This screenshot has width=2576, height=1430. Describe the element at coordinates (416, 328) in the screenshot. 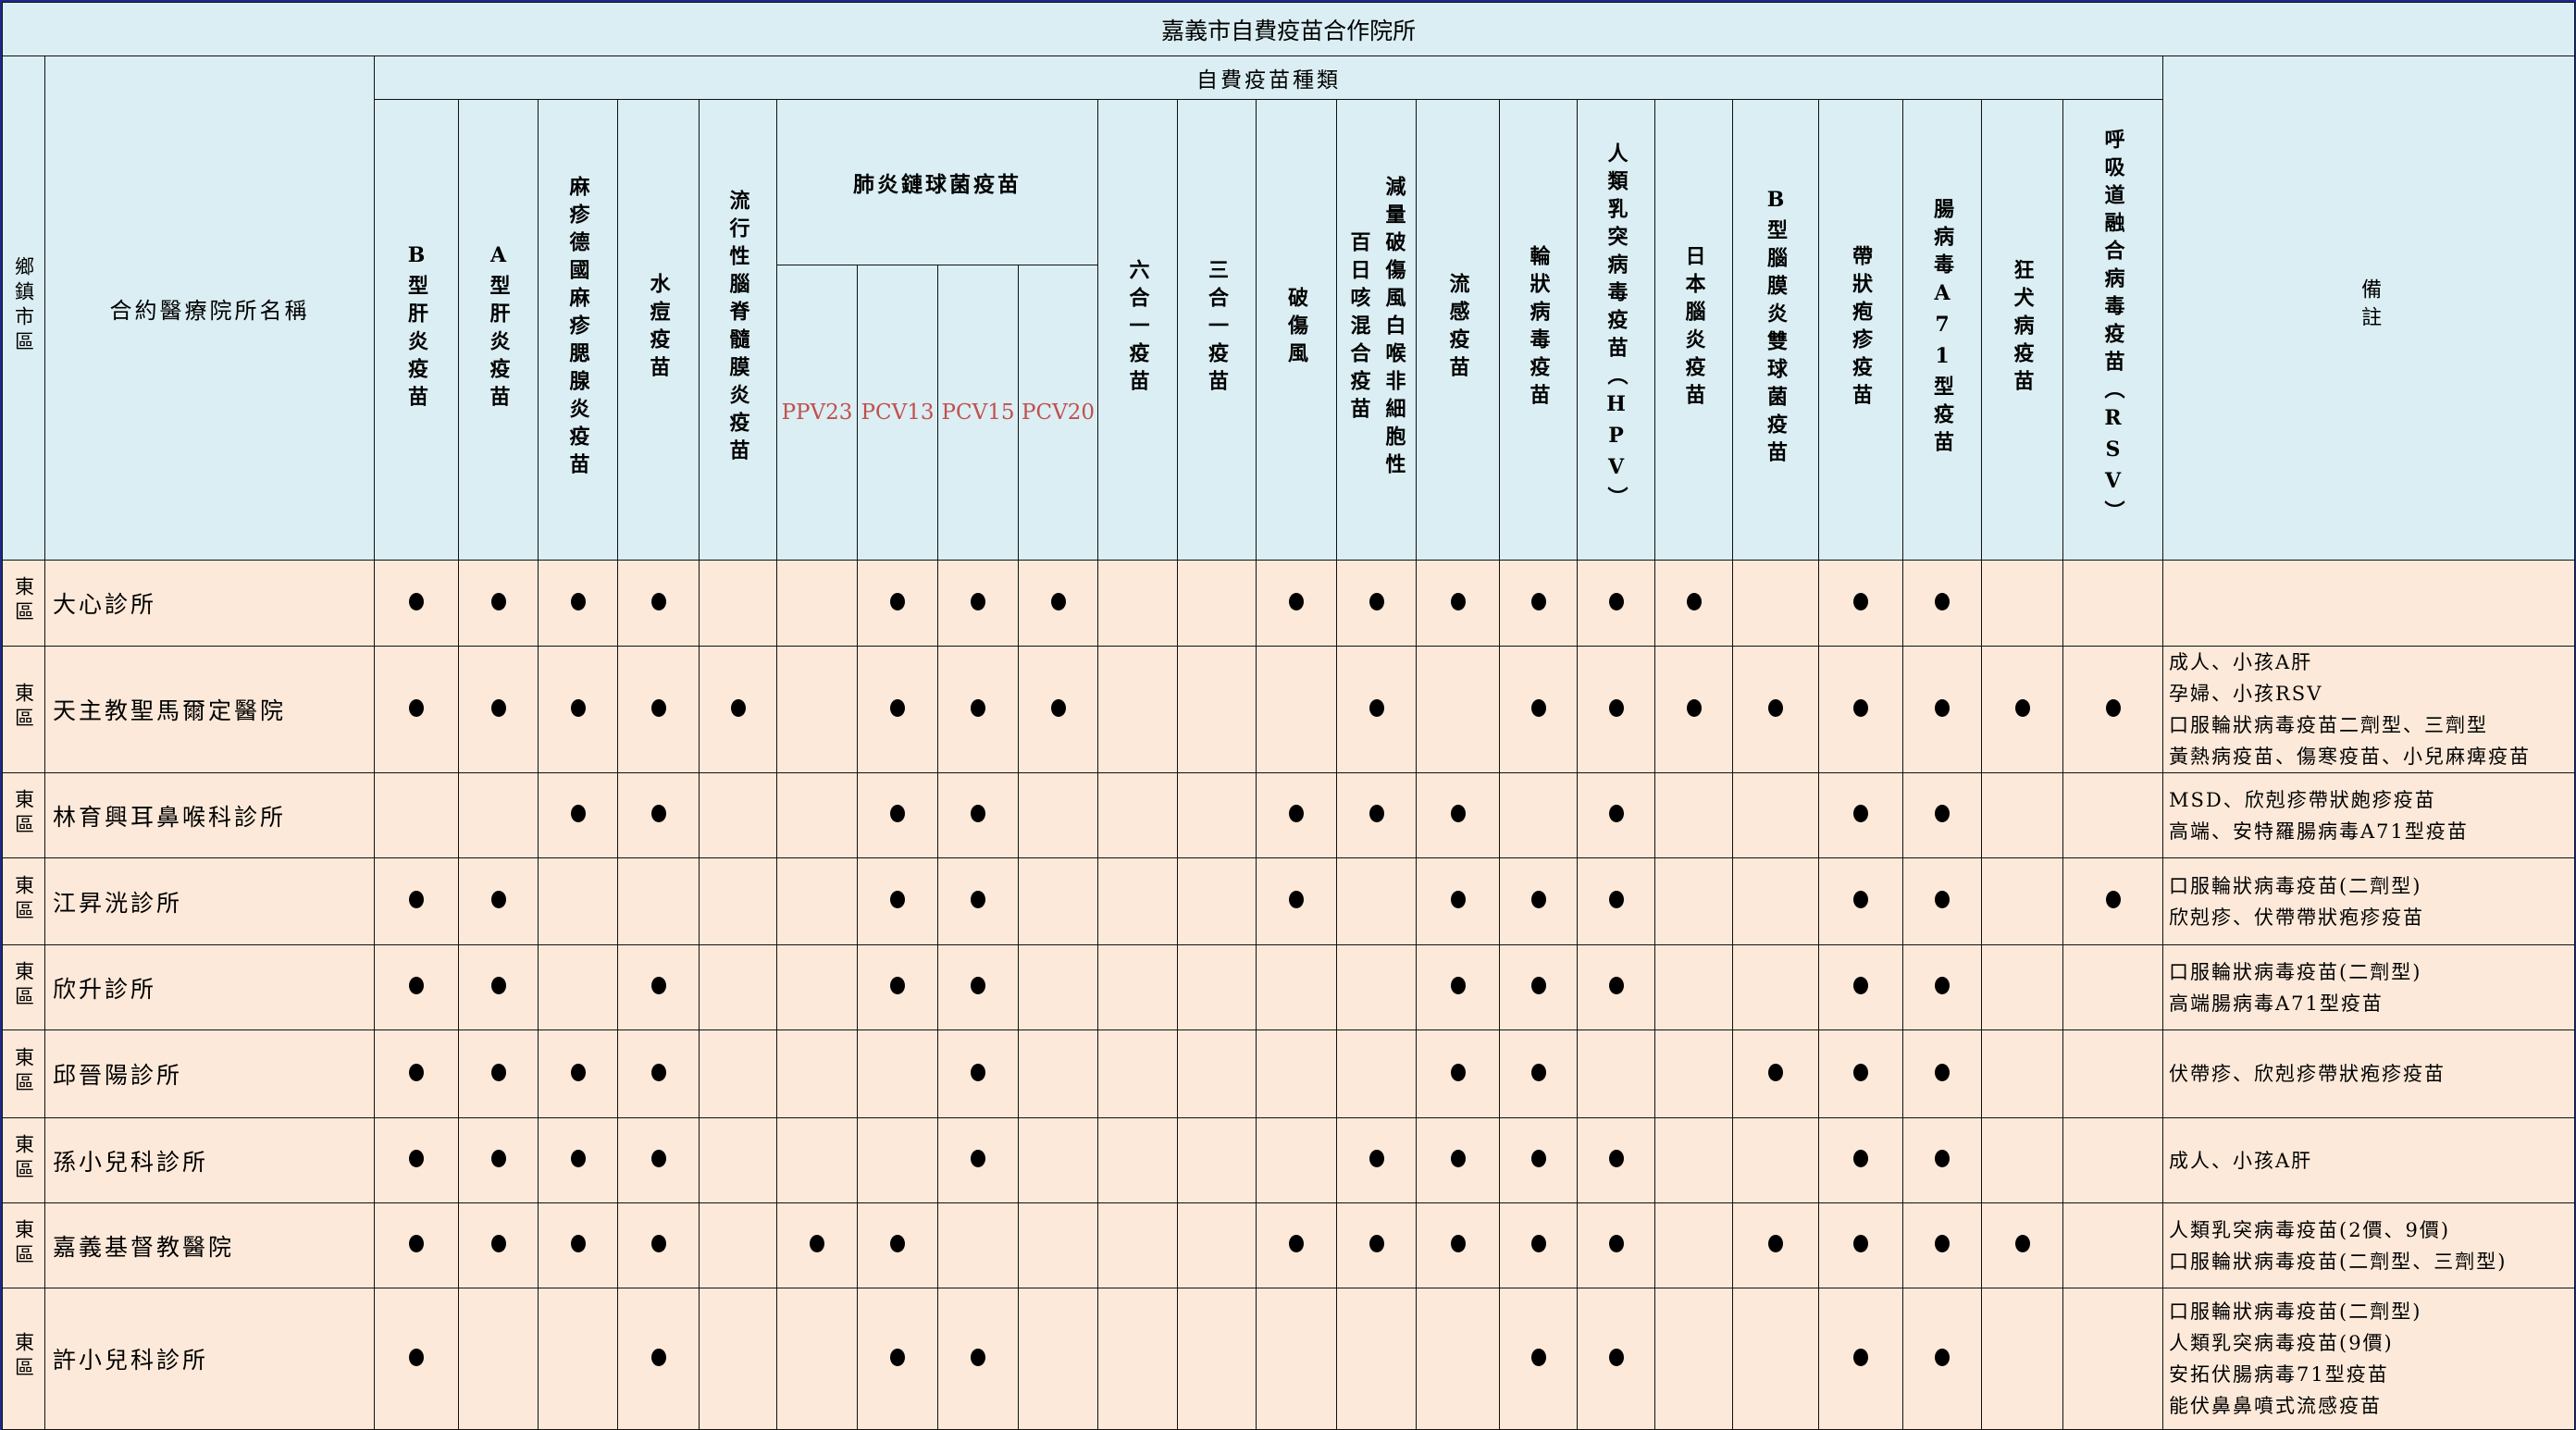

I see `vaccine-header-label: B型肝炎疫苗` at that location.